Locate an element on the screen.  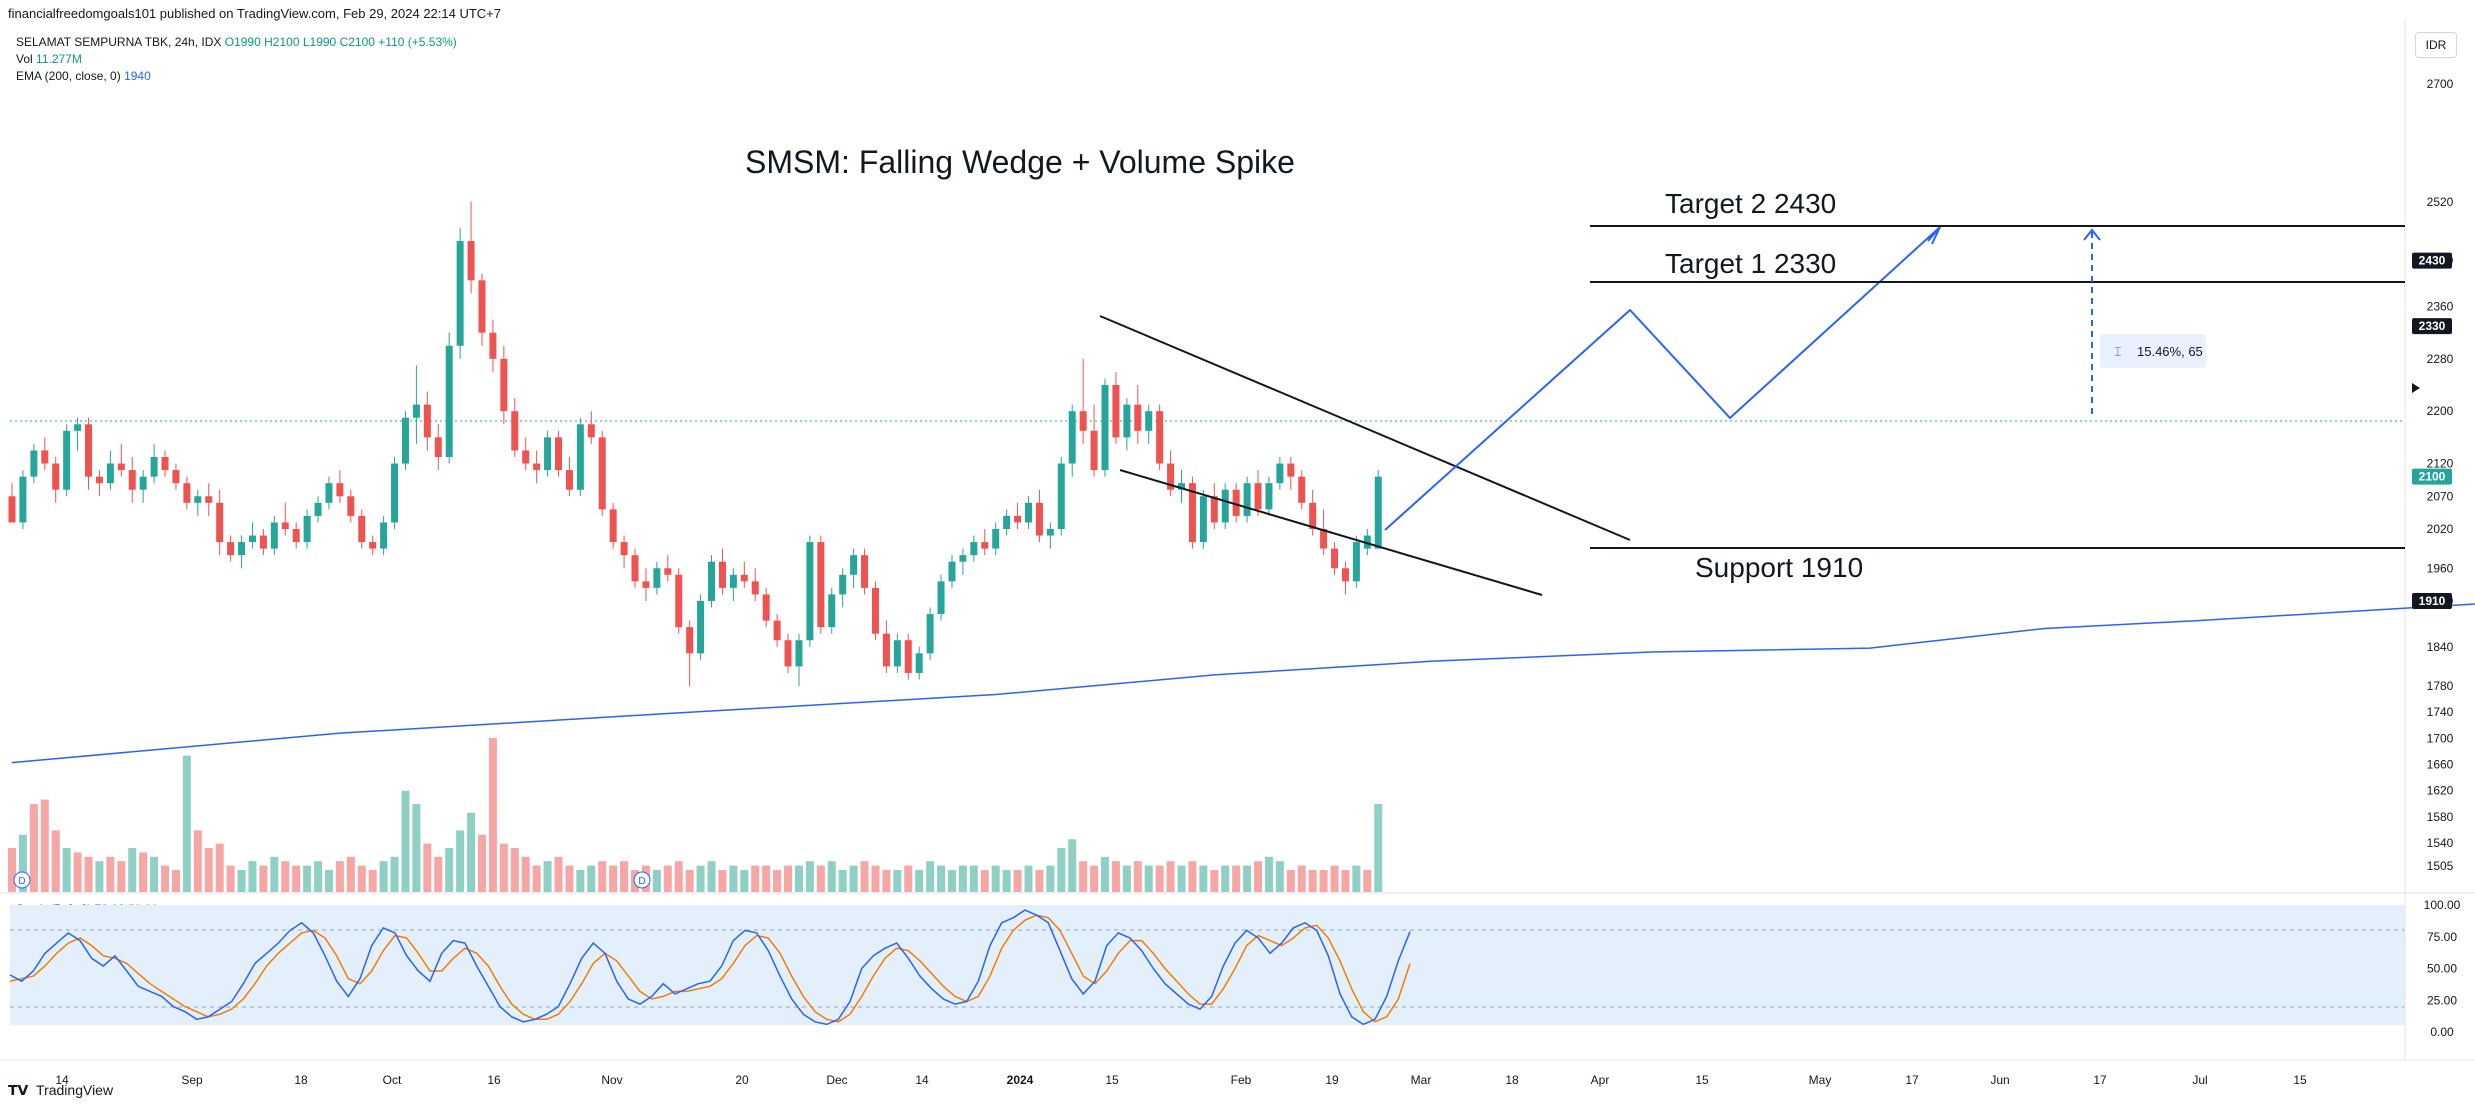
price-tick: 2200 is located at coordinates (2440, 411).